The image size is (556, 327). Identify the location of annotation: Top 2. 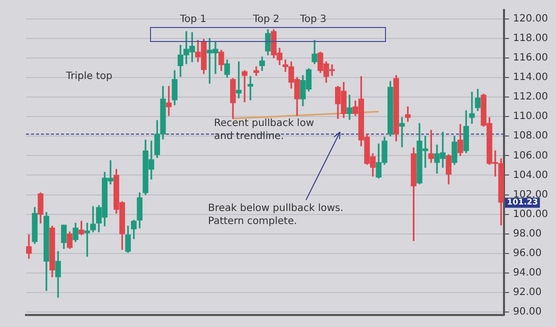
(266, 19).